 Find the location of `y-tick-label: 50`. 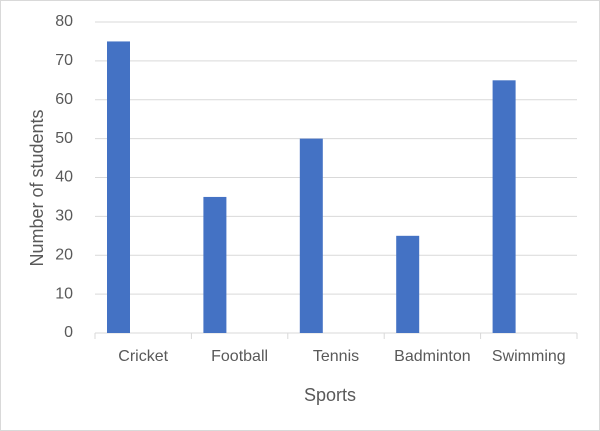

y-tick-label: 50 is located at coordinates (64, 138).